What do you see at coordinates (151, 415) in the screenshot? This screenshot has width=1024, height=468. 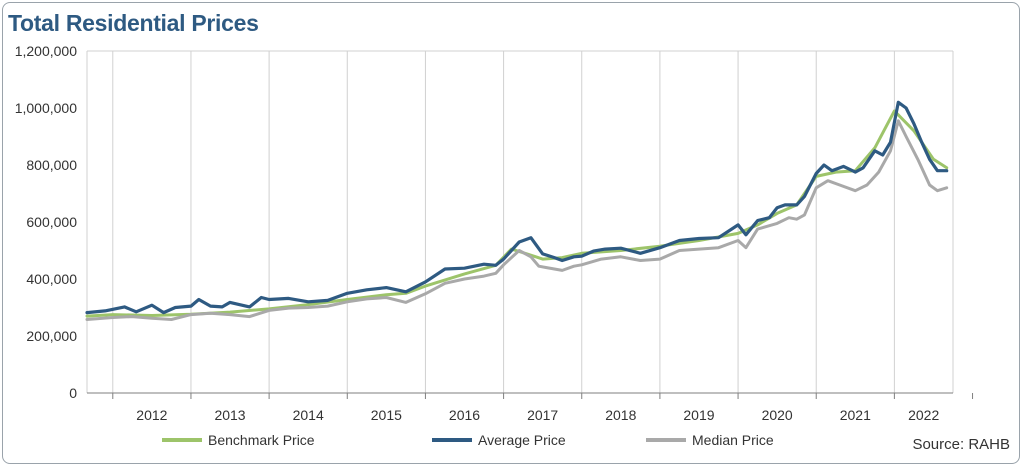 I see `x-tick-label: 2012` at bounding box center [151, 415].